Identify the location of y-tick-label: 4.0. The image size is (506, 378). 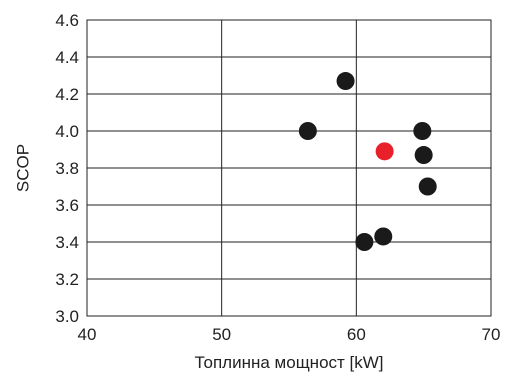
(67, 131).